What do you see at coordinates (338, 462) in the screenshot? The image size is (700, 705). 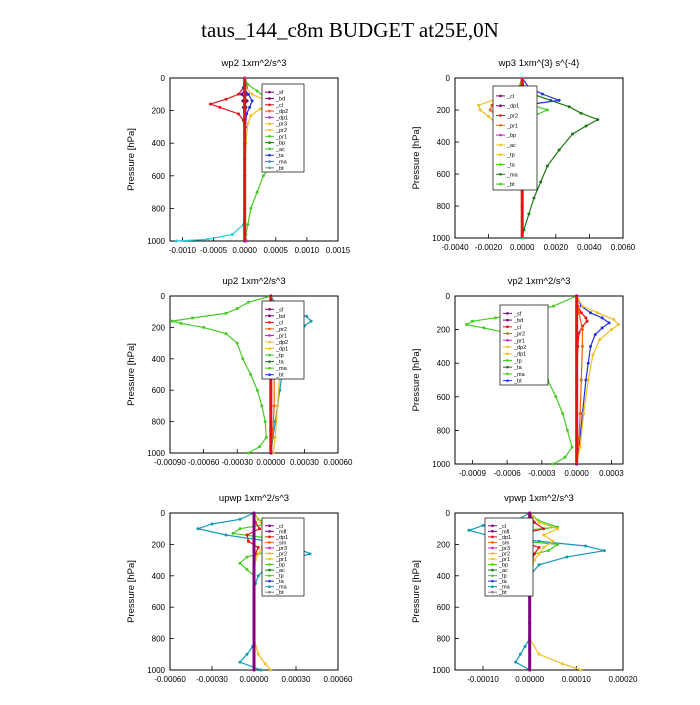 I see `x-tick-label: 0.00060` at bounding box center [338, 462].